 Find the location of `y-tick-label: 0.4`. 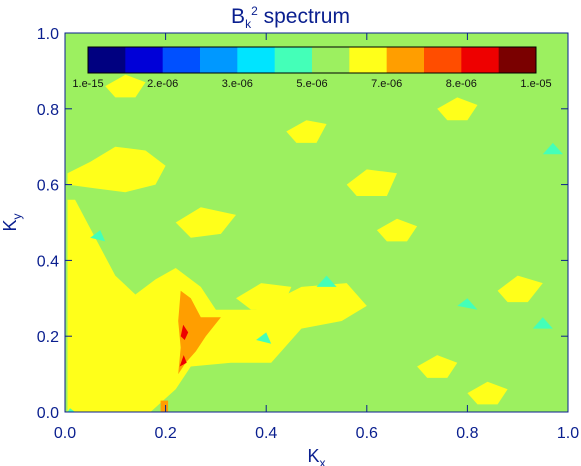

y-tick-label: 0.4 is located at coordinates (48, 261).